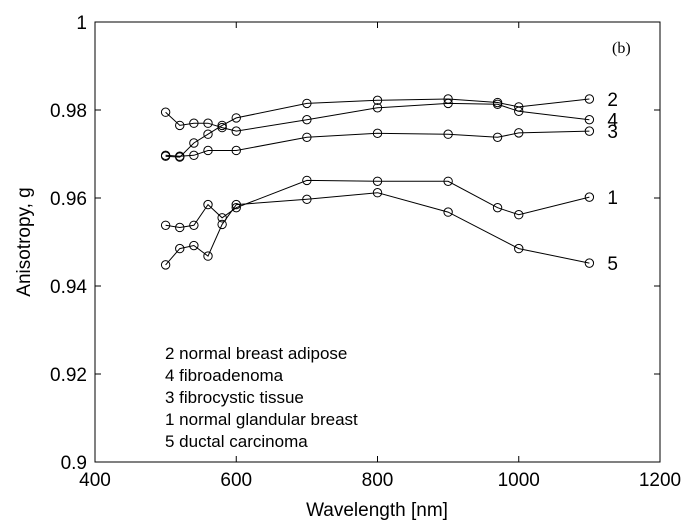  What do you see at coordinates (224, 375) in the screenshot?
I see `legend-entry: 4 fibroadenoma` at bounding box center [224, 375].